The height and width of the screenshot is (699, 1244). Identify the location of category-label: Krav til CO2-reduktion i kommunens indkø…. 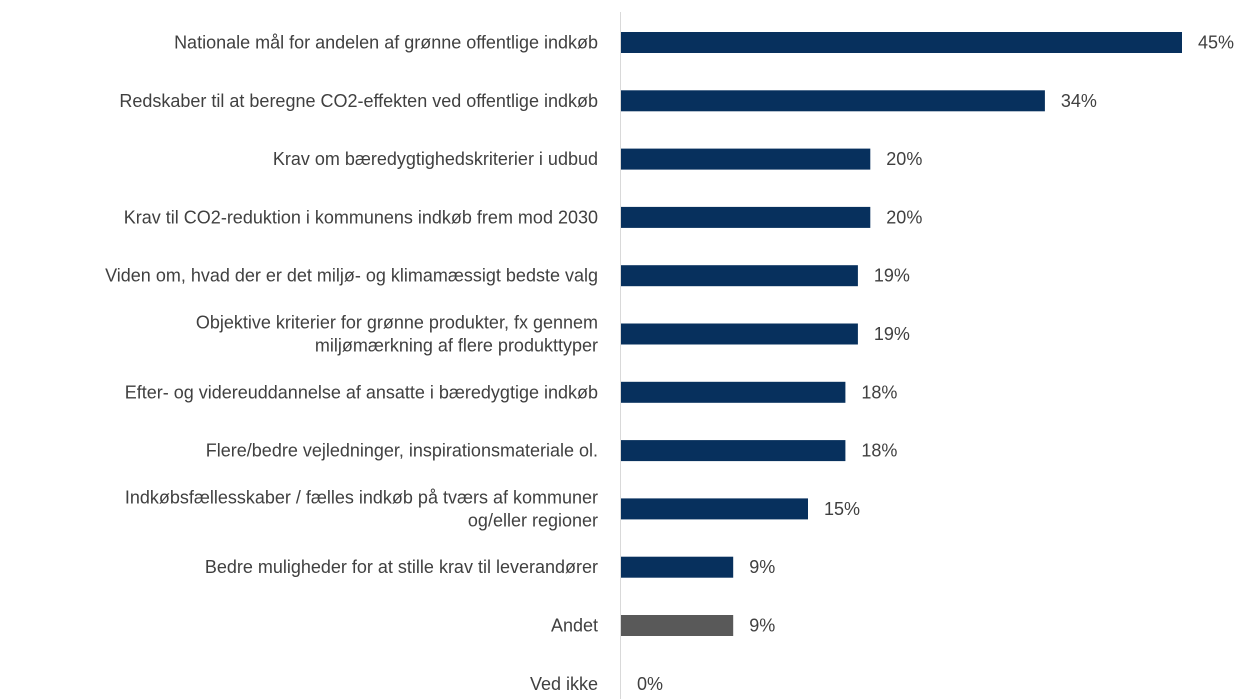
(361, 217).